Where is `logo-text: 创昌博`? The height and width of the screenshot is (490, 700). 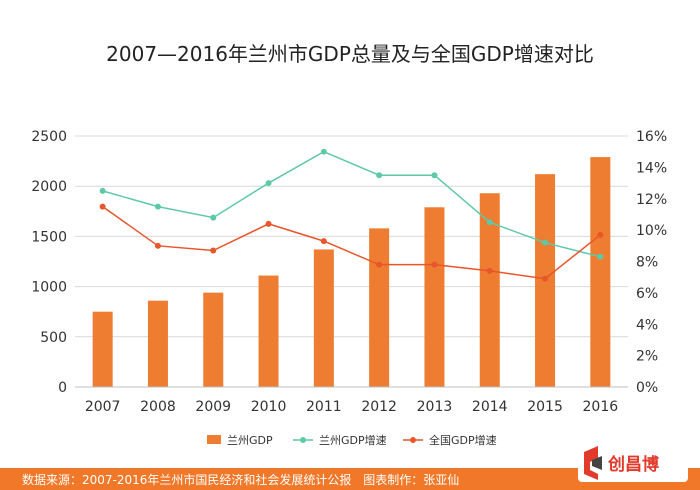
logo-text: 创昌博 is located at coordinates (633, 464).